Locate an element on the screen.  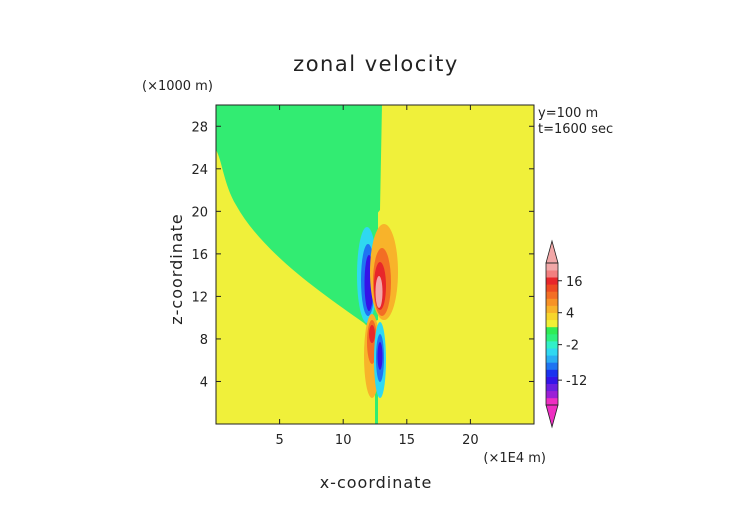
x-tick-label: 10 is located at coordinates (343, 440).